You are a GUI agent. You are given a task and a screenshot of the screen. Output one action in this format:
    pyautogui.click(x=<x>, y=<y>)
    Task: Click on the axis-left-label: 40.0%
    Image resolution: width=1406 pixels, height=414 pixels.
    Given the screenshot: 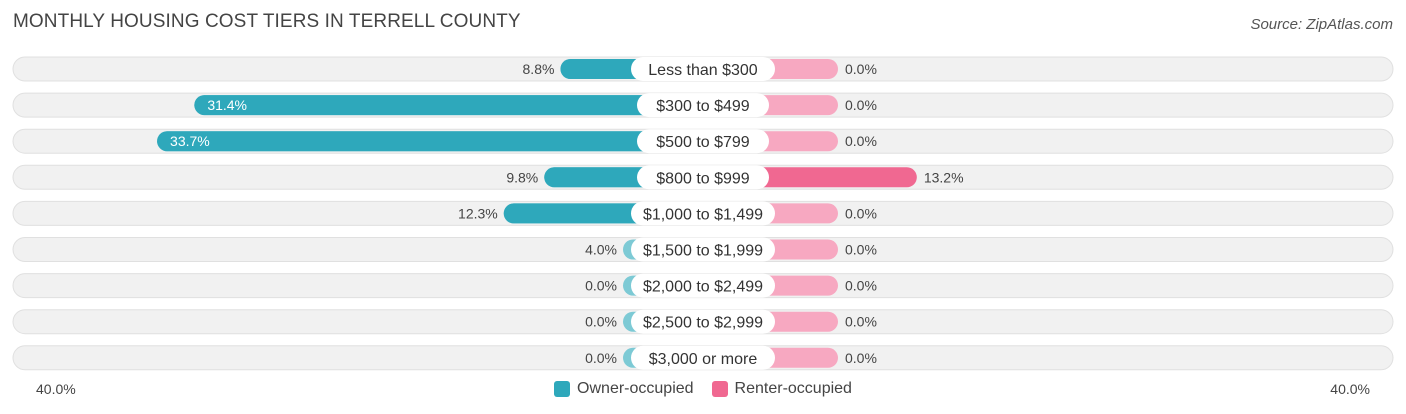 What is the action you would take?
    pyautogui.click(x=56, y=389)
    